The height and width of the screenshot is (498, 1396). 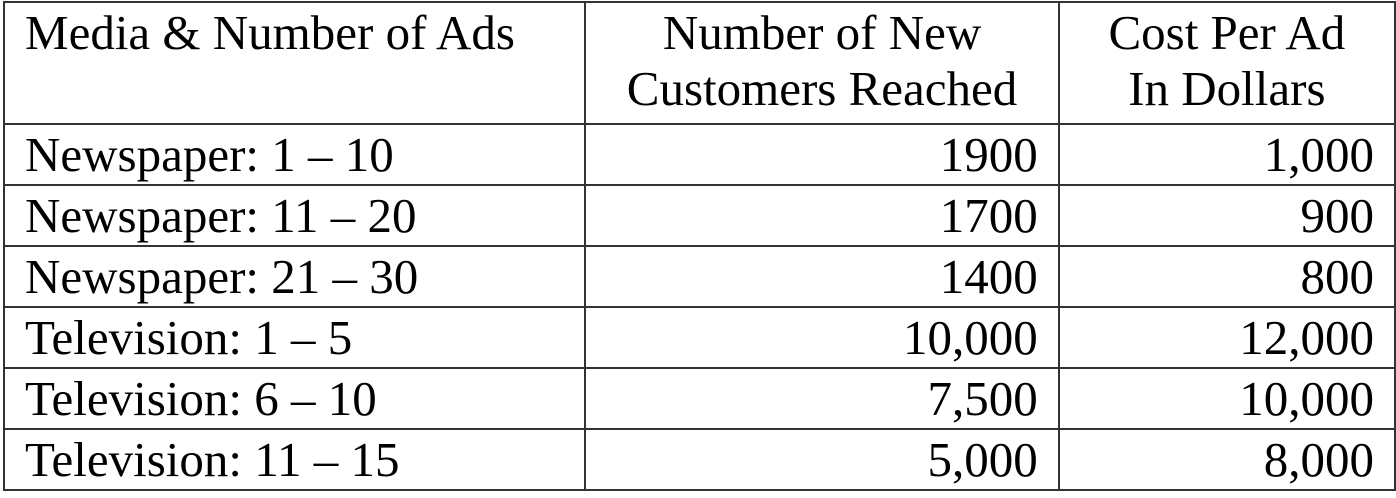 I want to click on header-media: Media & Number of Ads, so click(x=294, y=63).